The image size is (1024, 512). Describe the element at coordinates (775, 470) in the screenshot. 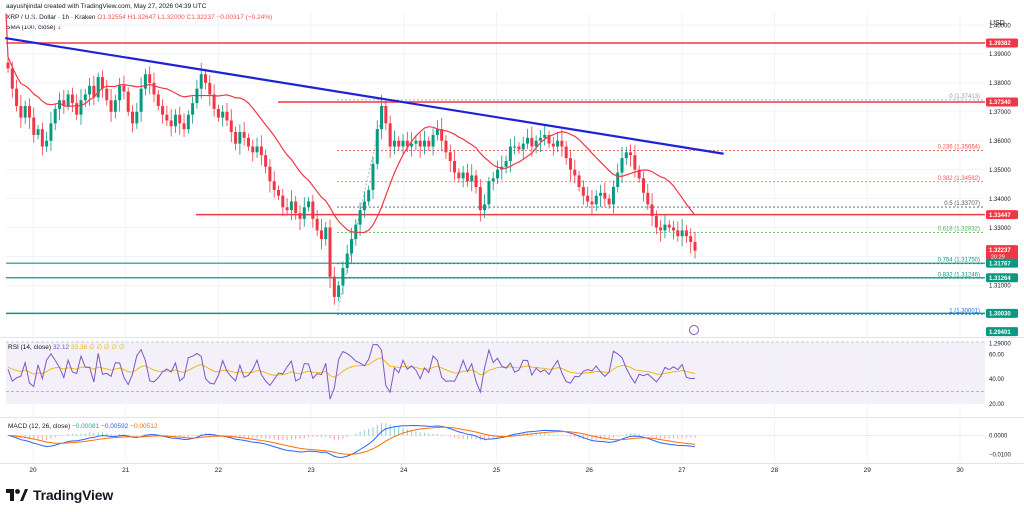

I see `time-tick-label: 28` at that location.